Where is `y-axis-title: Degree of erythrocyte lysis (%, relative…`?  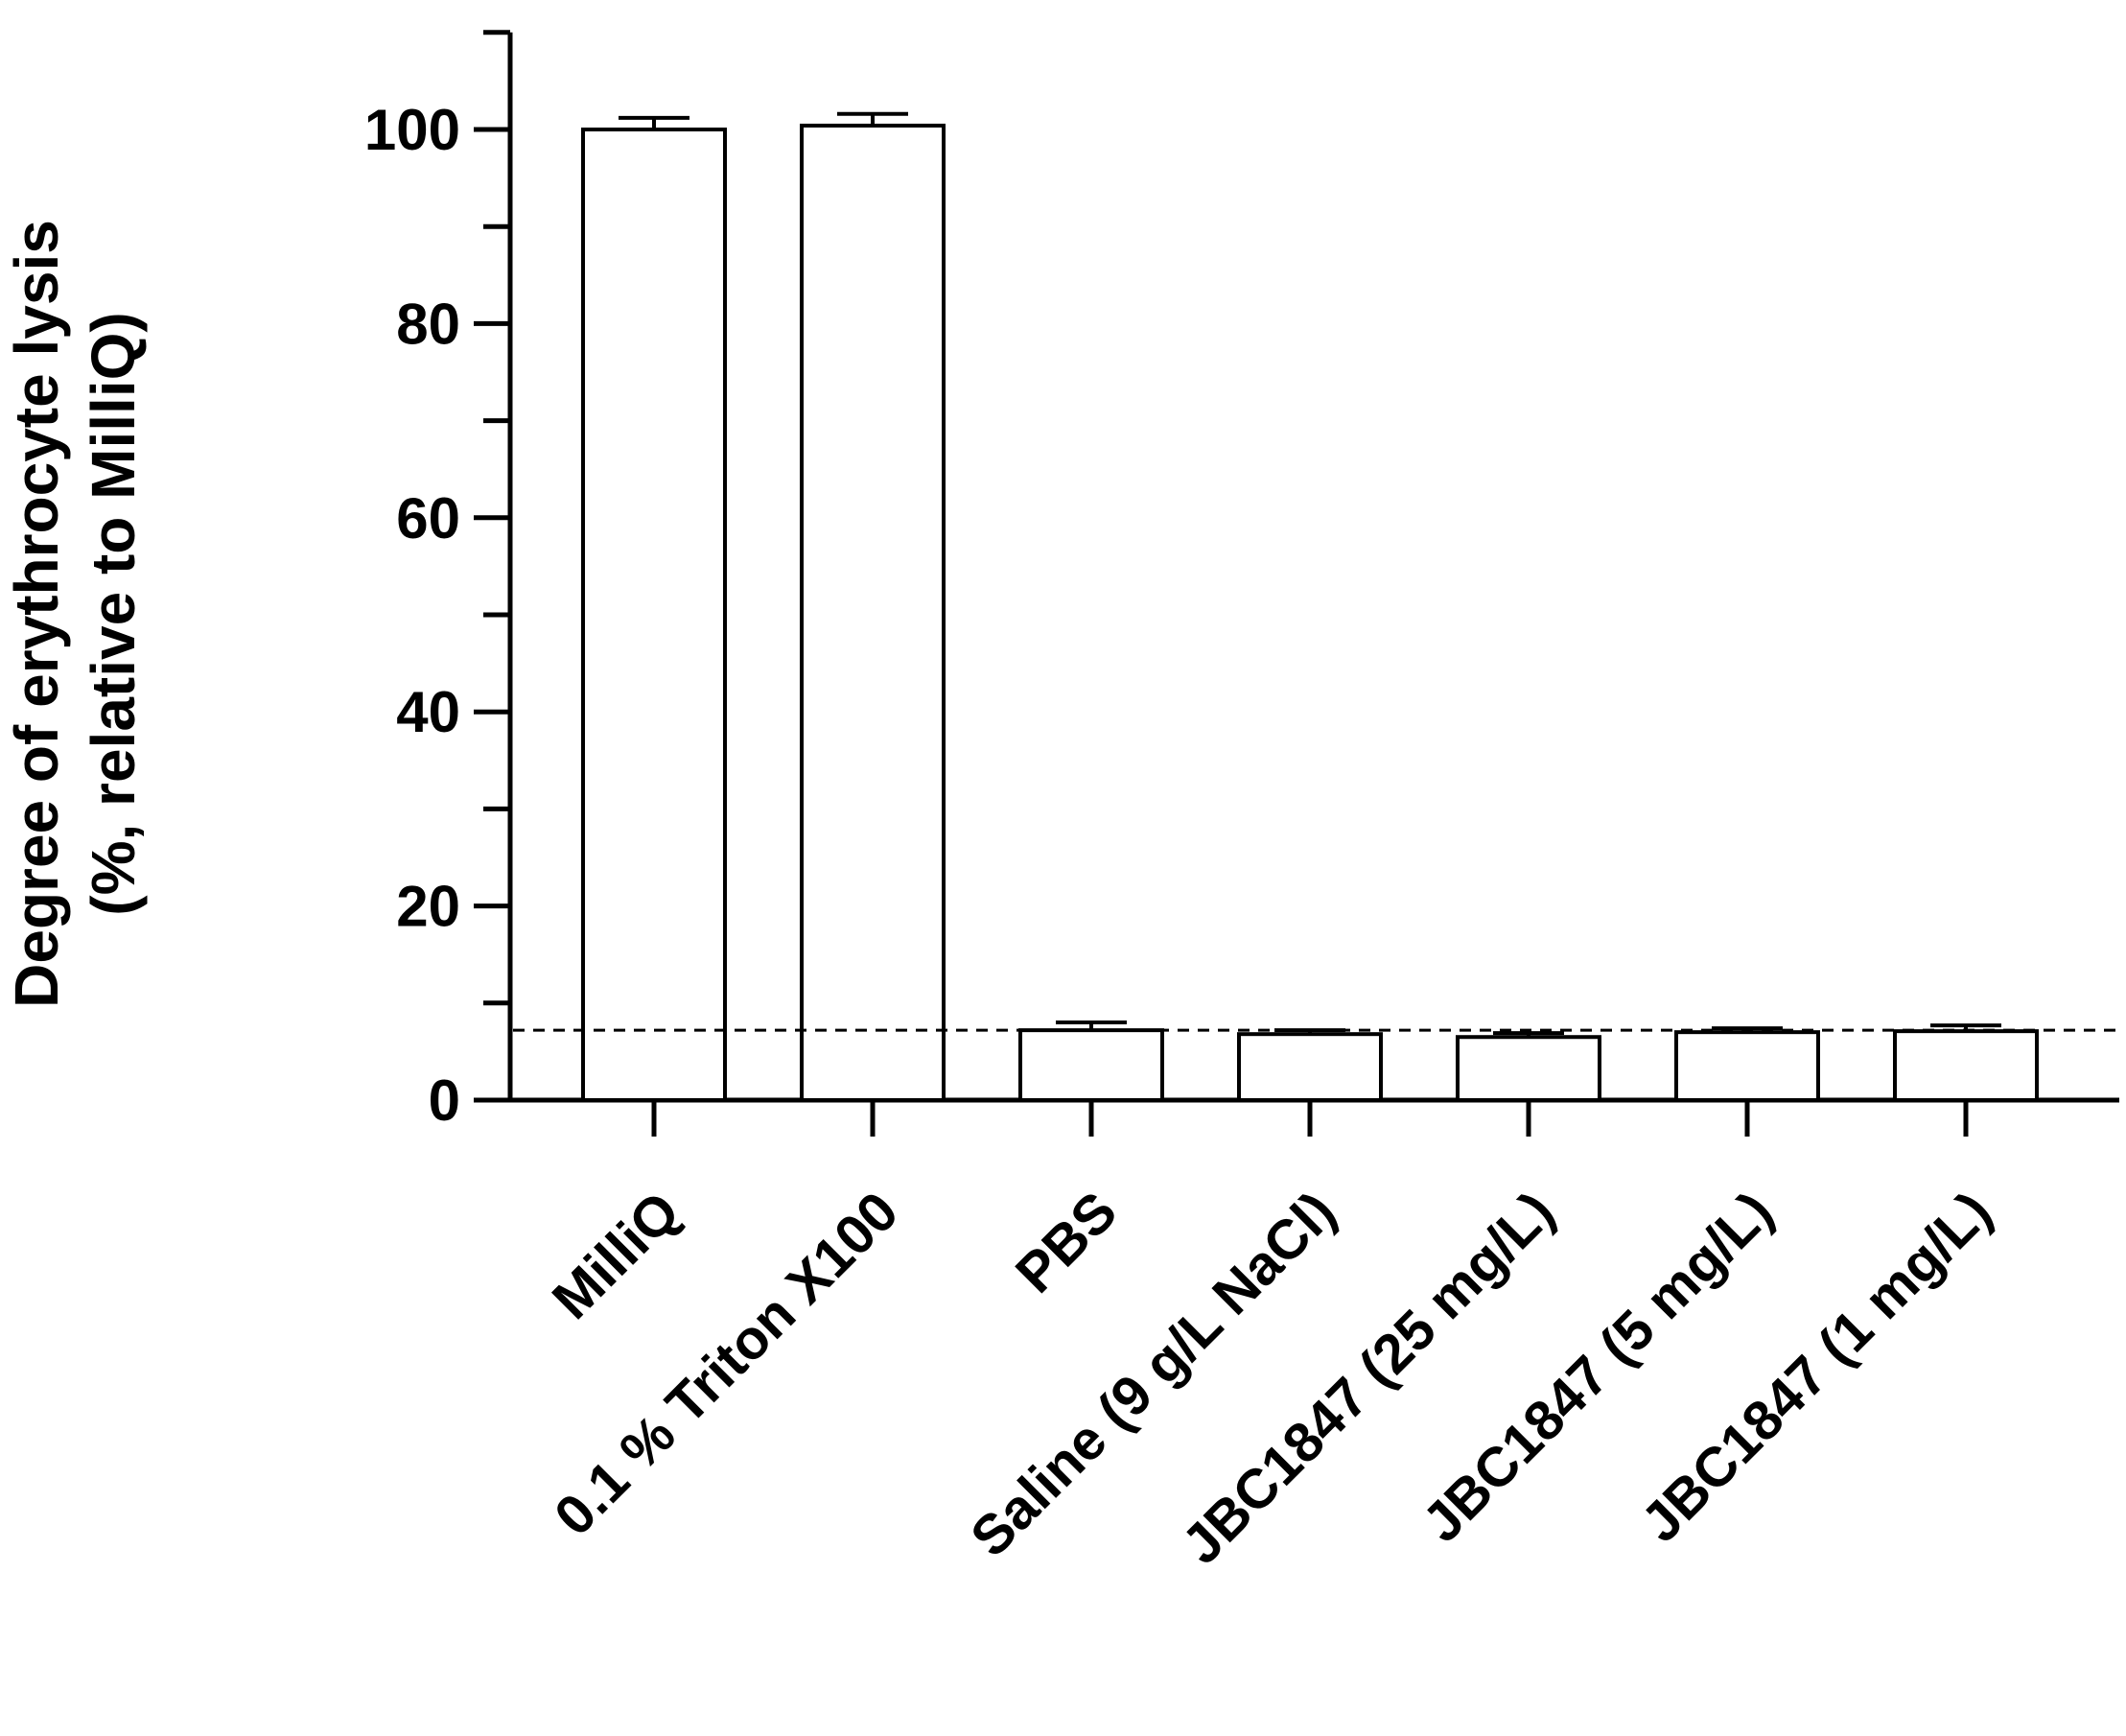 y-axis-title: Degree of erythrocyte lysis (%, relative… is located at coordinates (75, 614).